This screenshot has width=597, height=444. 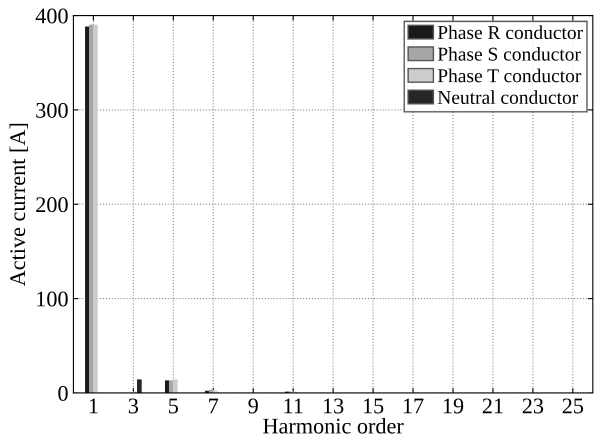 I want to click on x-tick-label: 5, so click(x=173, y=406).